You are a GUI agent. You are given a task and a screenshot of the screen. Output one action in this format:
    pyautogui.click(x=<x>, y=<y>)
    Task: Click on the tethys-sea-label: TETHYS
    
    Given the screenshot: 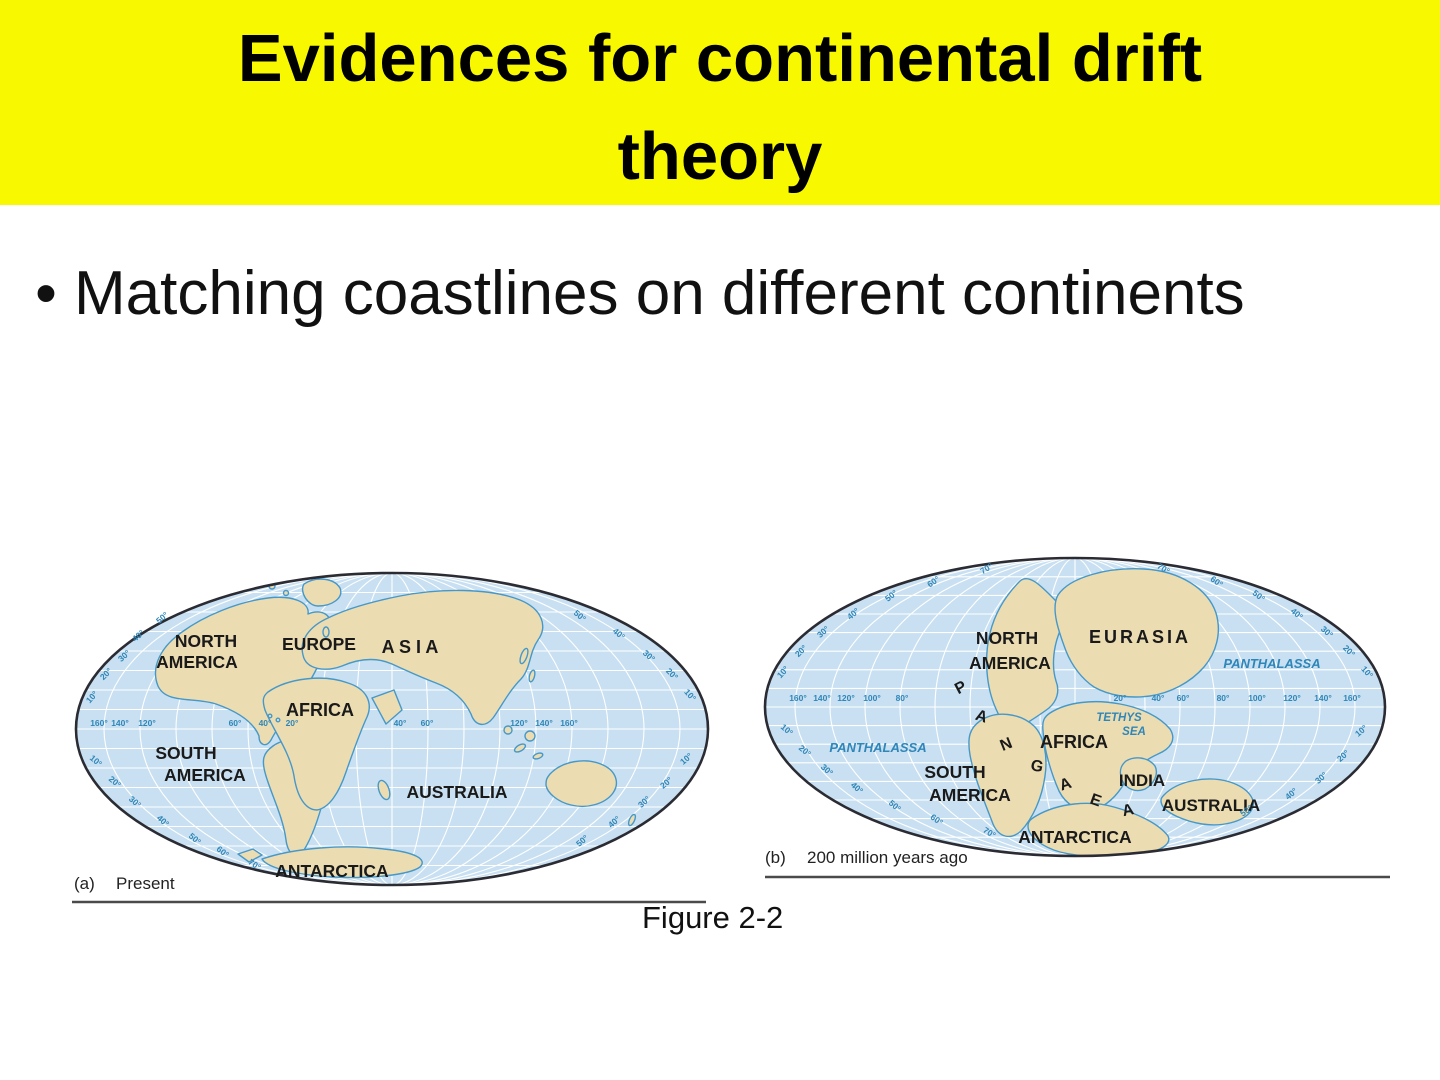 What is the action you would take?
    pyautogui.click(x=1119, y=718)
    